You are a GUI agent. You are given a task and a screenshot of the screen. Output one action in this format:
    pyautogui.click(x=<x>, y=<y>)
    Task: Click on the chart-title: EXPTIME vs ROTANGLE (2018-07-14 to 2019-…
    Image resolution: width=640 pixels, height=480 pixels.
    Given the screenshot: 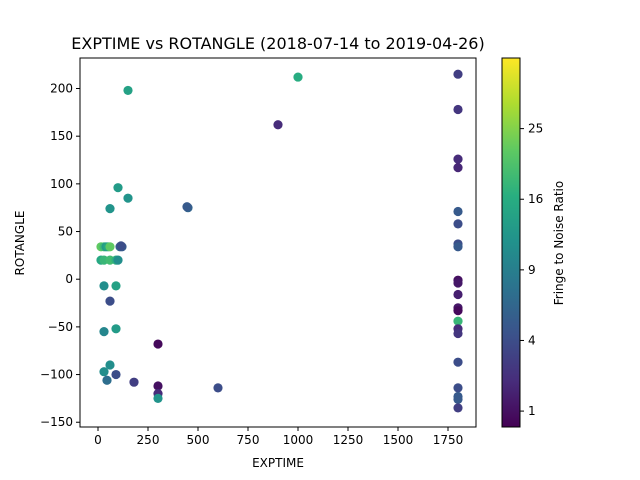 What is the action you would take?
    pyautogui.click(x=277, y=43)
    